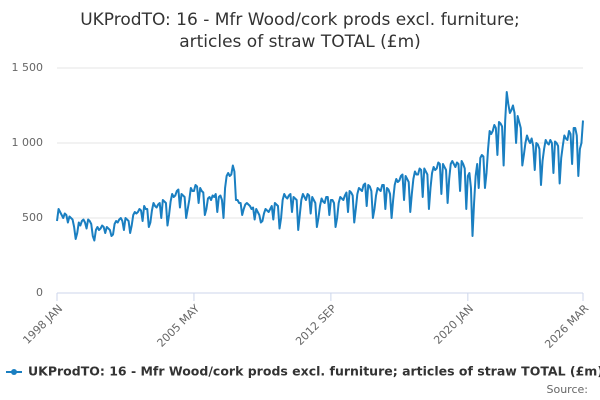  Describe the element at coordinates (300, 42) in the screenshot. I see `chart-title: articles of straw TOTAL (£m)` at that location.